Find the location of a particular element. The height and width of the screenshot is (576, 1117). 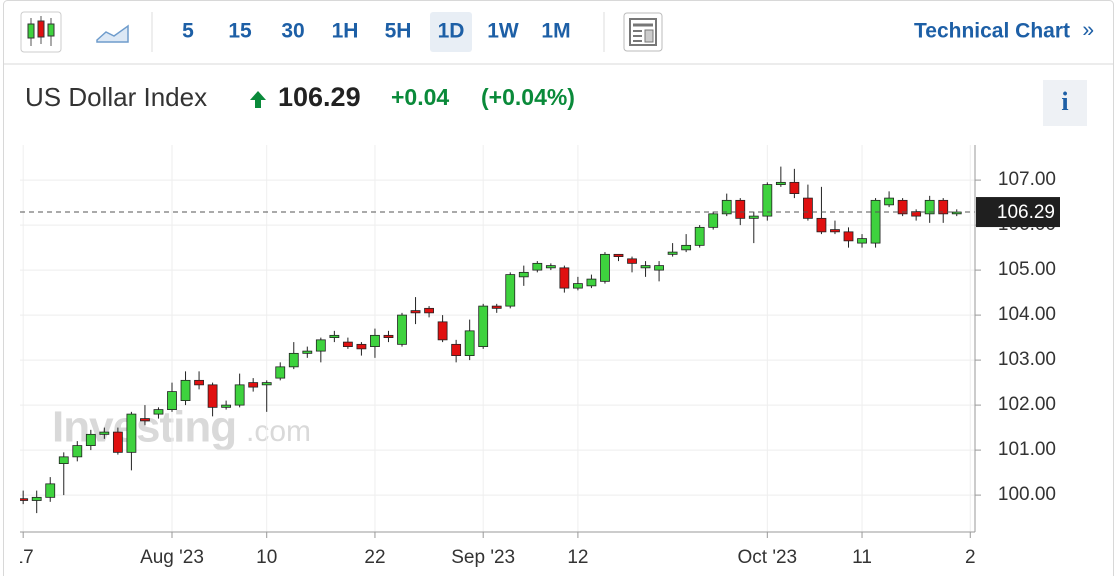

x-tick-label: 22 is located at coordinates (374, 557).